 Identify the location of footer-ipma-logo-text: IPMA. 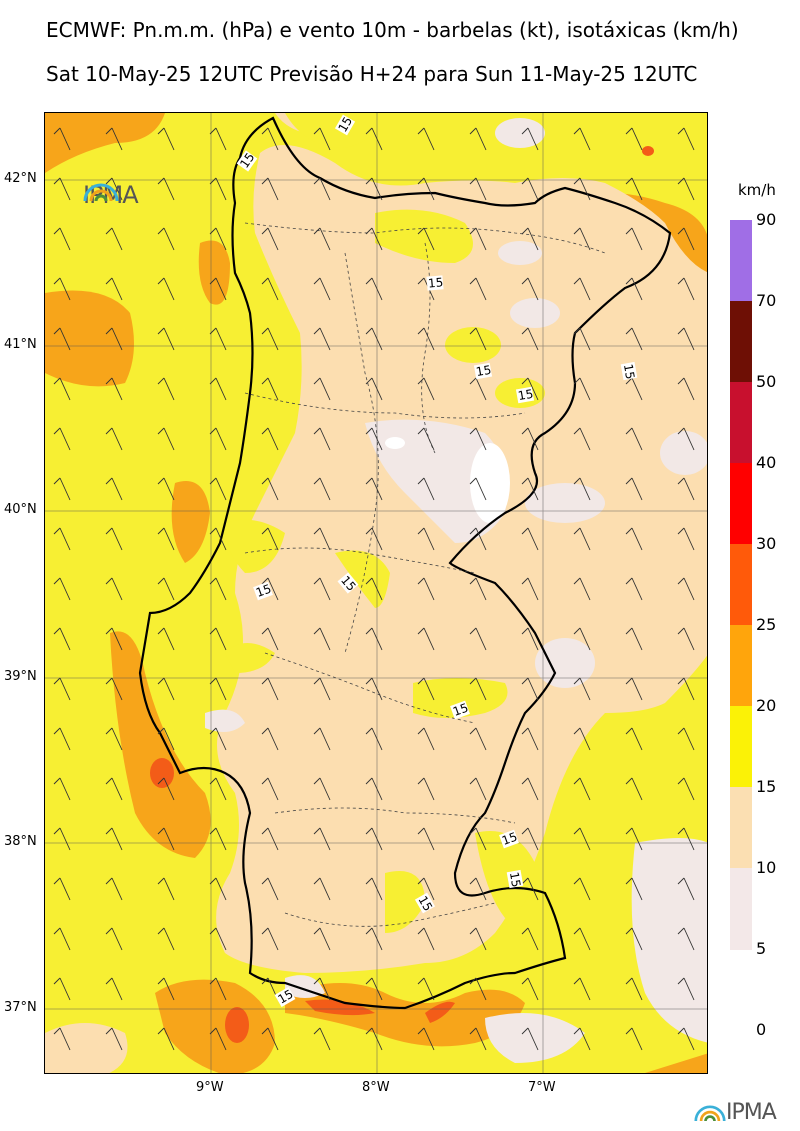
(751, 1112).